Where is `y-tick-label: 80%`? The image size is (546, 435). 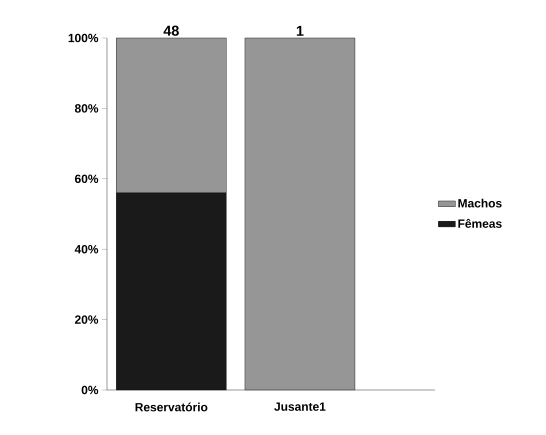
y-tick-label: 80% is located at coordinates (86, 108).